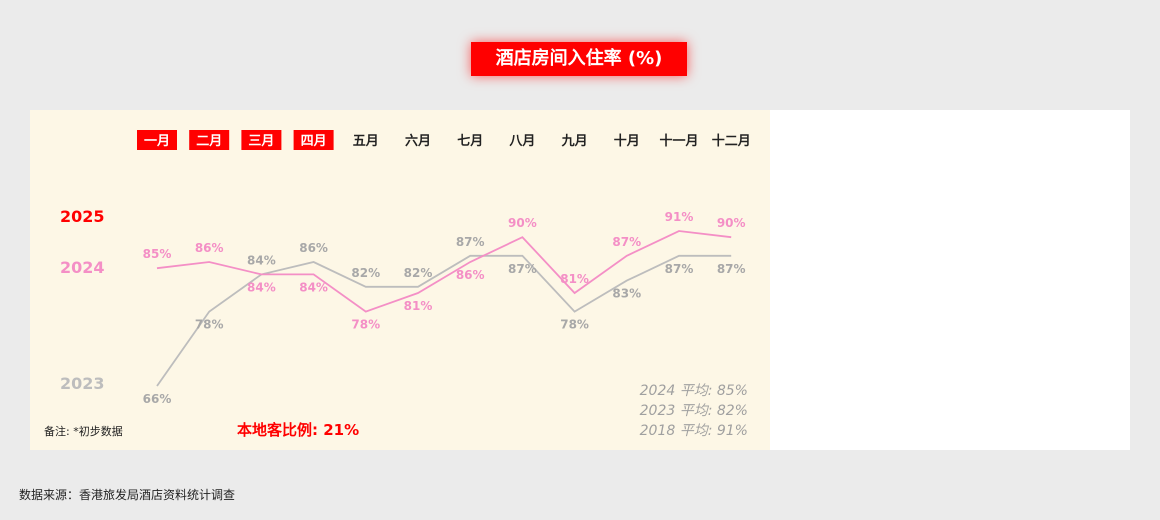  I want to click on chart-title: 酒店房间入住率 (%), so click(579, 59).